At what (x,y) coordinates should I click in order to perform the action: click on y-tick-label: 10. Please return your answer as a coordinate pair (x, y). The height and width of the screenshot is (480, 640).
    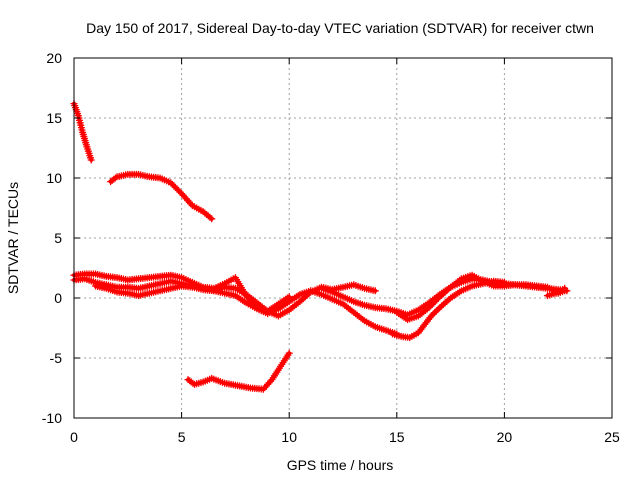
    Looking at the image, I should click on (54, 178).